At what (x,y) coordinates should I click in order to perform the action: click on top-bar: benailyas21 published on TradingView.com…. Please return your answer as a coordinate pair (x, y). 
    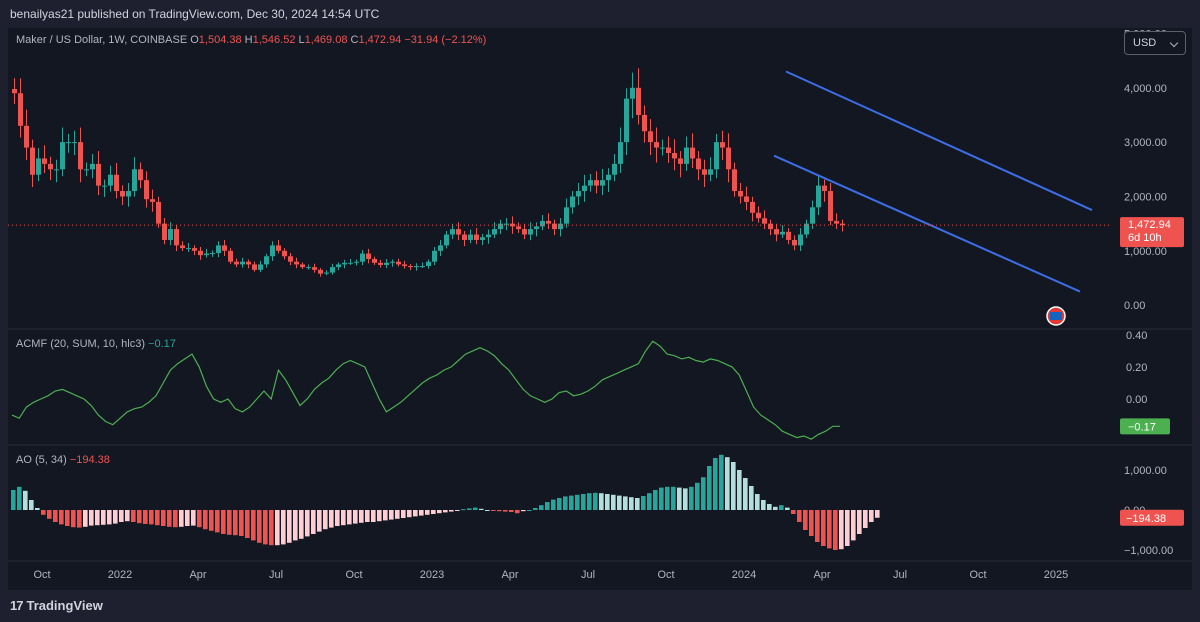
    Looking at the image, I should click on (600, 14).